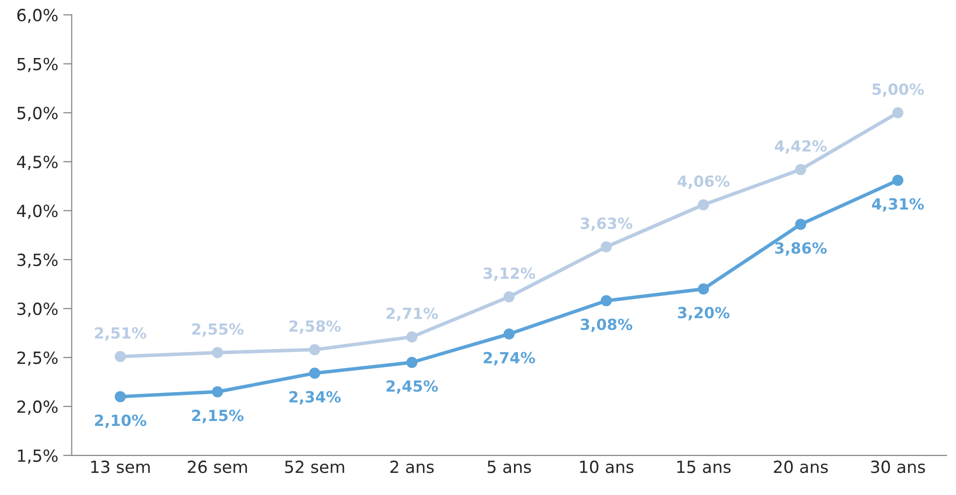 The image size is (956, 495). I want to click on data-label: 3,86%, so click(801, 249).